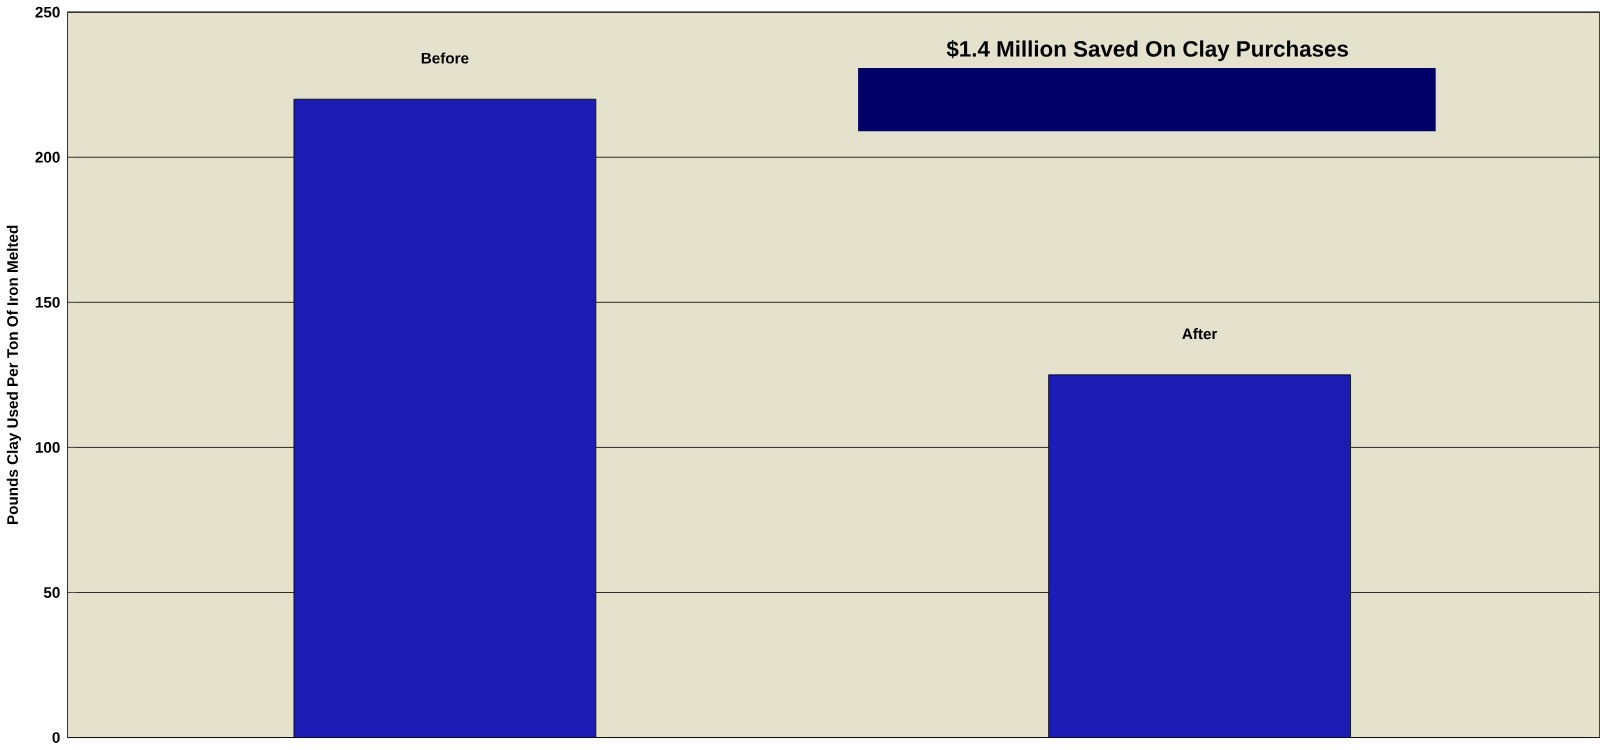 Image resolution: width=1600 pixels, height=750 pixels. I want to click on y-tick-label: 200, so click(47, 157).